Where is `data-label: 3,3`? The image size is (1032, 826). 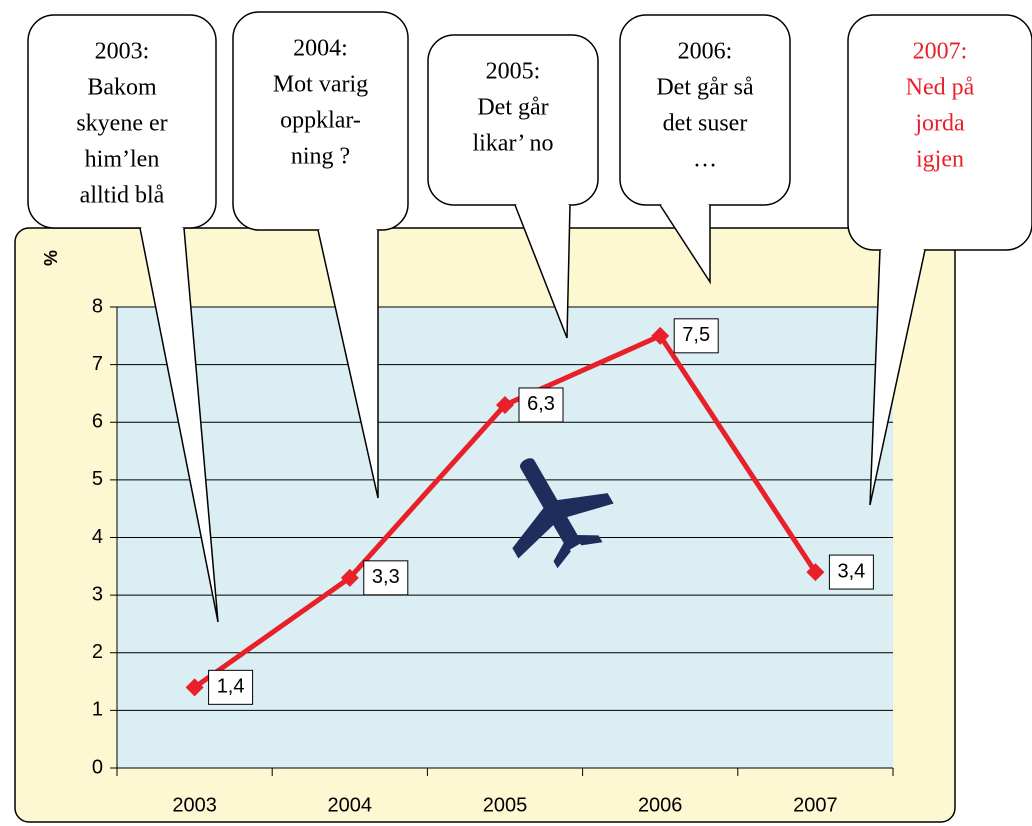
data-label: 3,3 is located at coordinates (386, 577).